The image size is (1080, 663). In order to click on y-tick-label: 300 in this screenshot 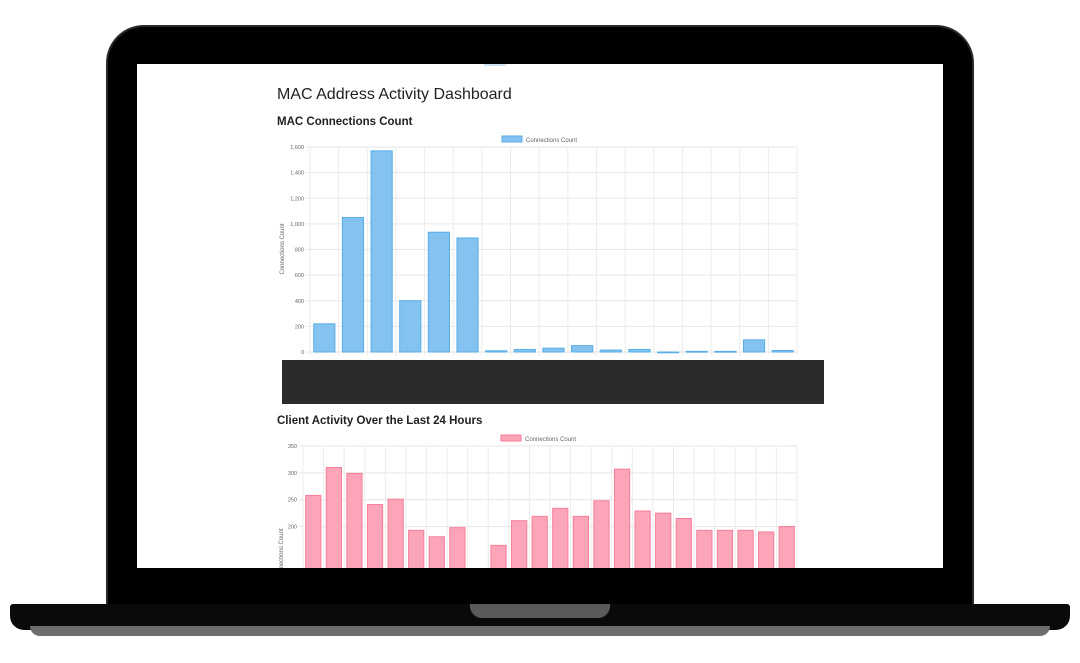, I will do `click(292, 474)`.